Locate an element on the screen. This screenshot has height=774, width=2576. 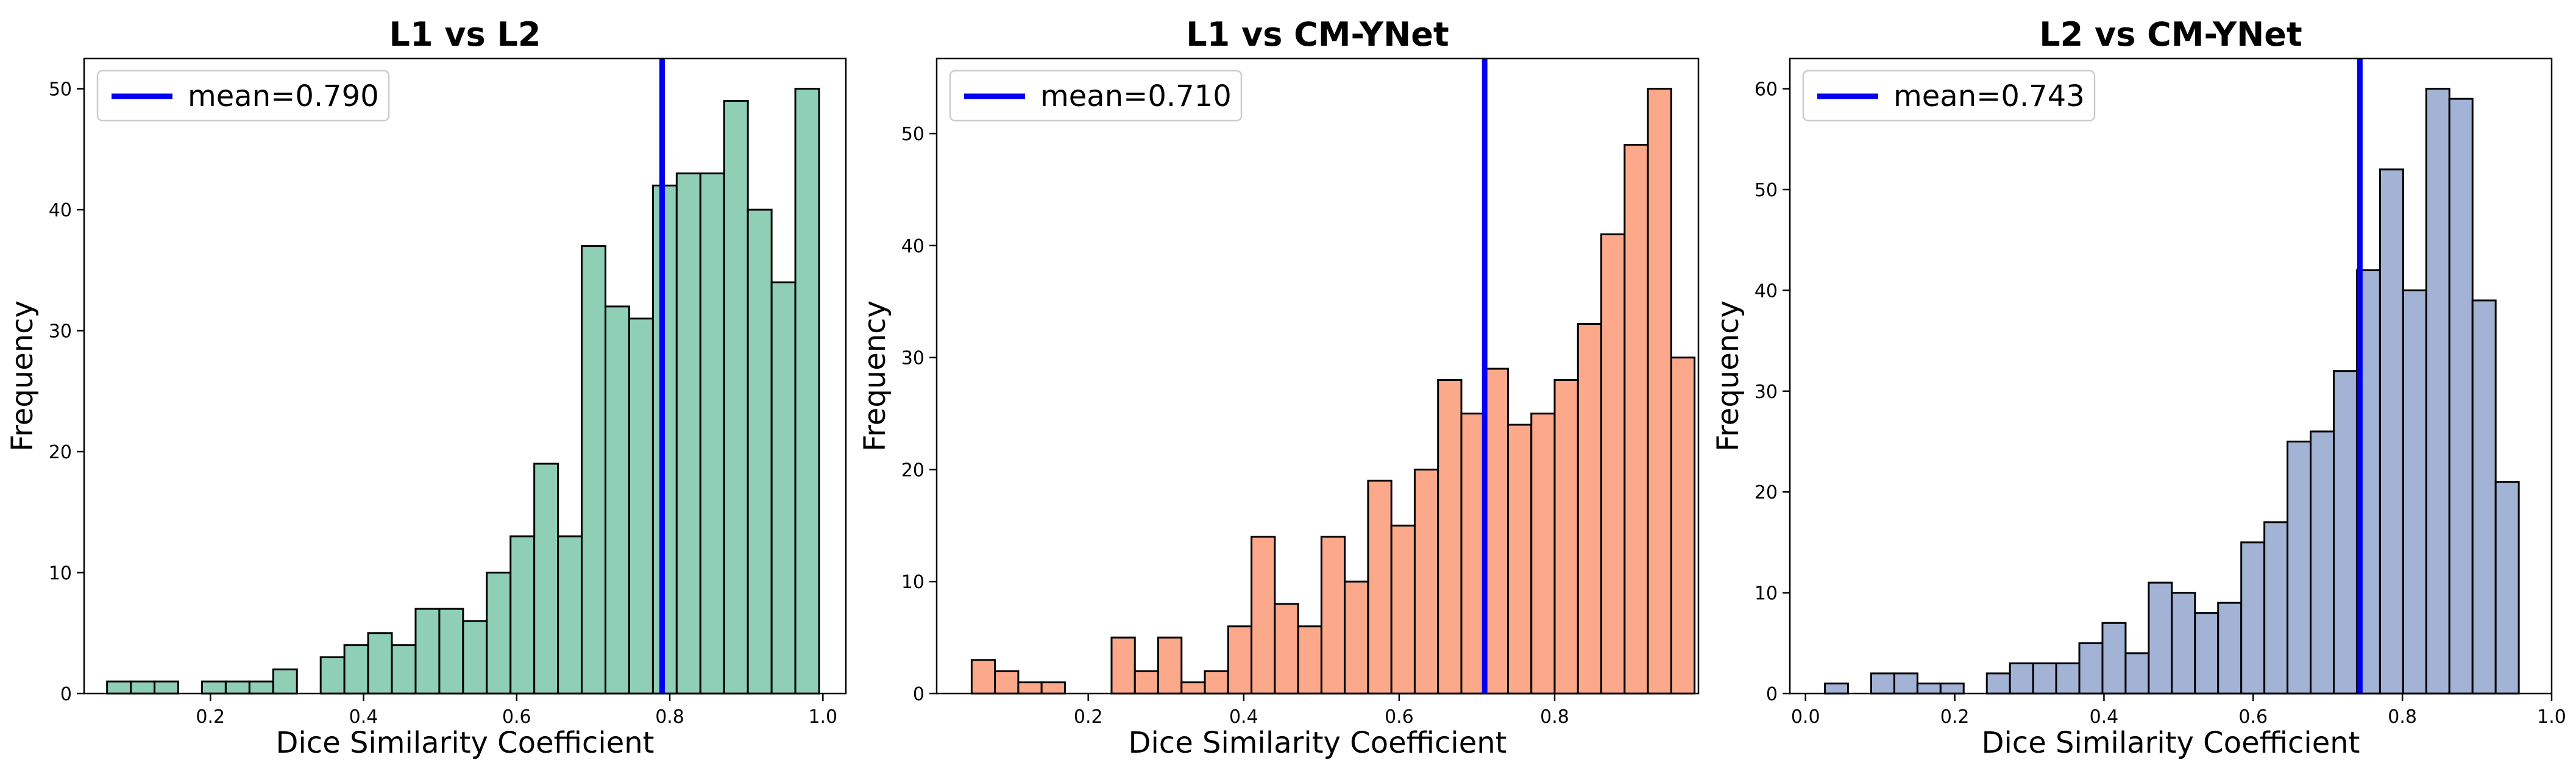
legend-label: mean=0.790 is located at coordinates (283, 96).